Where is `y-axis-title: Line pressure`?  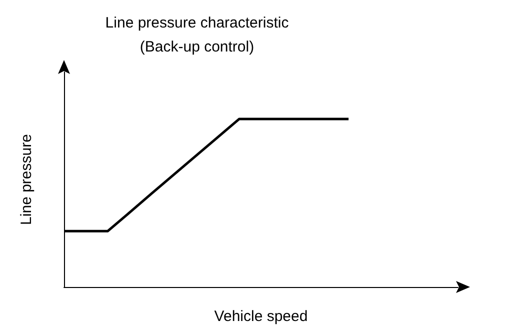
y-axis-title: Line pressure is located at coordinates (26, 179).